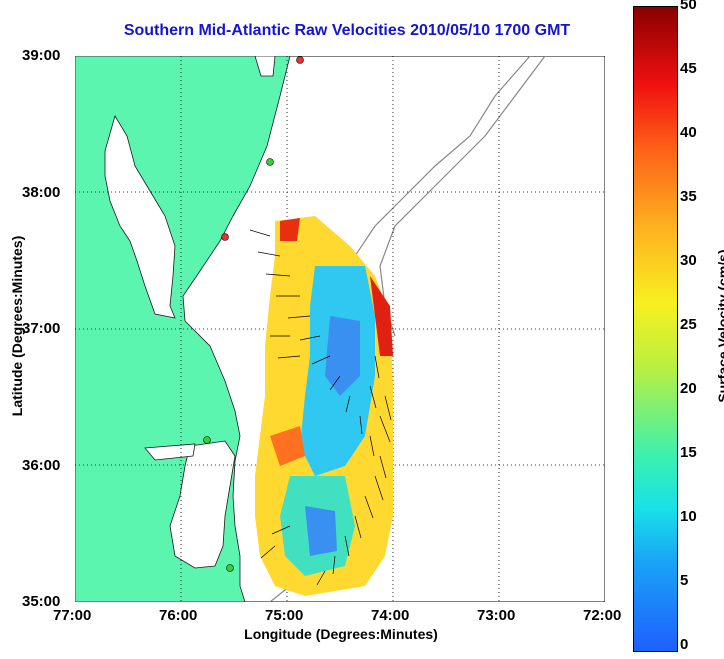 Image resolution: width=724 pixels, height=659 pixels. What do you see at coordinates (341, 634) in the screenshot?
I see `x-axis-label: Longitude (Degrees:Minutes)` at bounding box center [341, 634].